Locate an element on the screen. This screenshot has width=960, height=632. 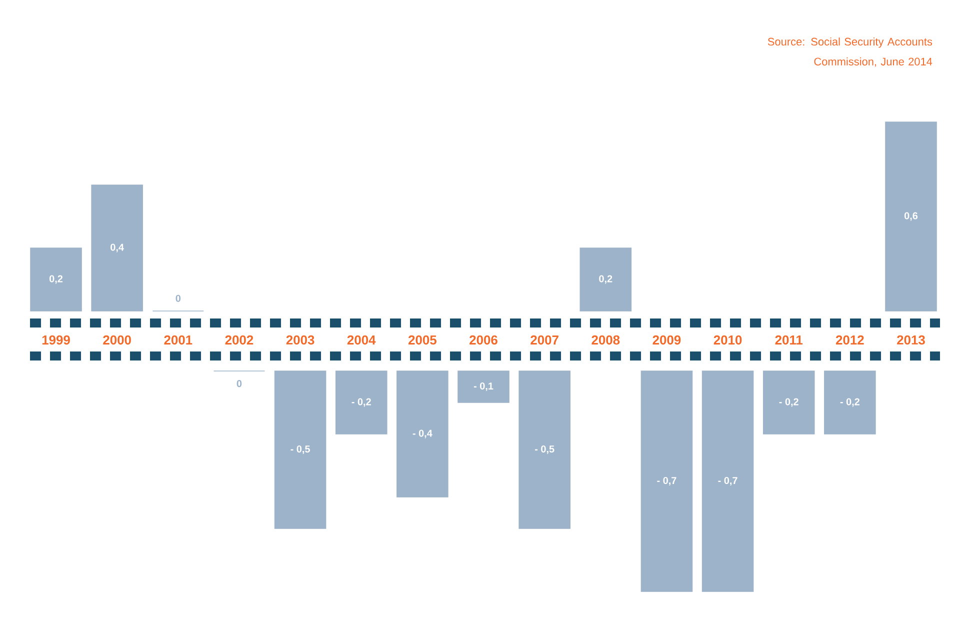
x-tick-label: 2011 is located at coordinates (789, 340).